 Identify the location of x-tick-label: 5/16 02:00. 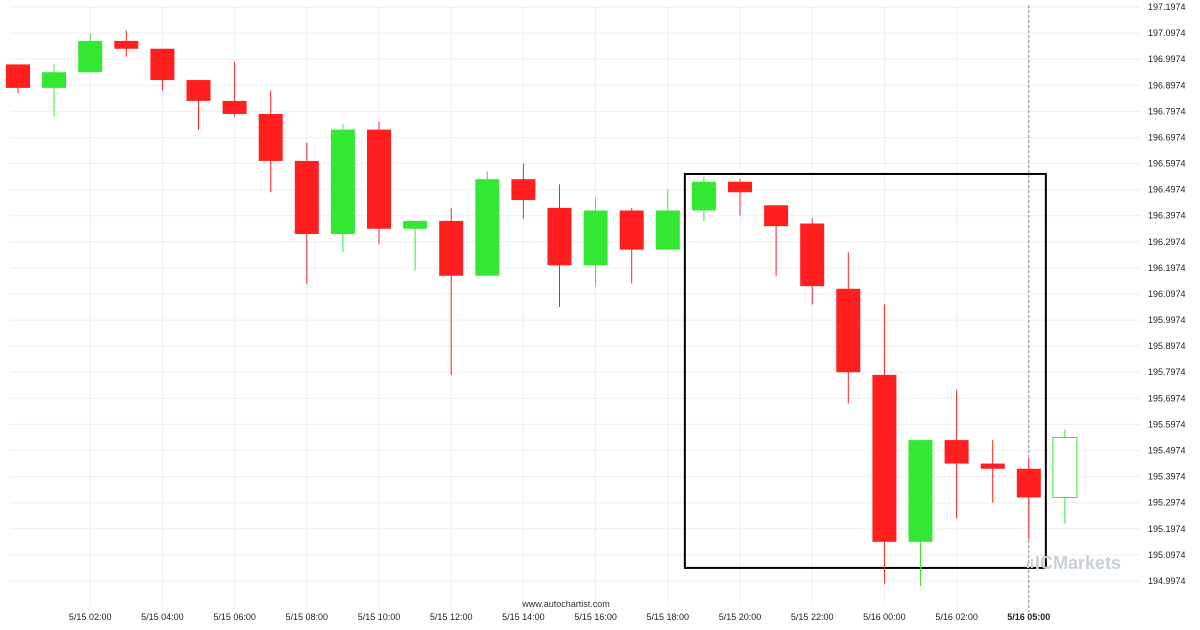
(956, 617).